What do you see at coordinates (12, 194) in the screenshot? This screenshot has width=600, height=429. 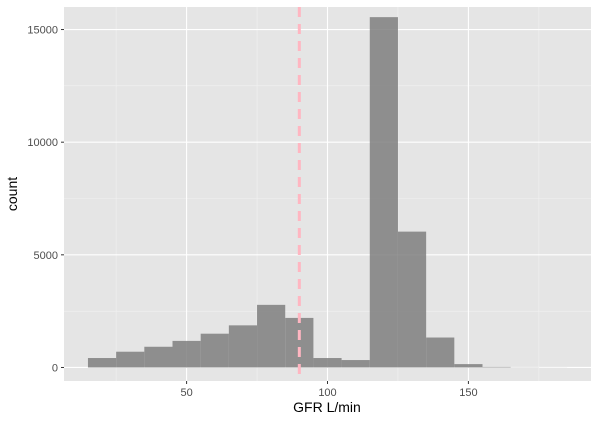 I see `y-axis-label: count` at bounding box center [12, 194].